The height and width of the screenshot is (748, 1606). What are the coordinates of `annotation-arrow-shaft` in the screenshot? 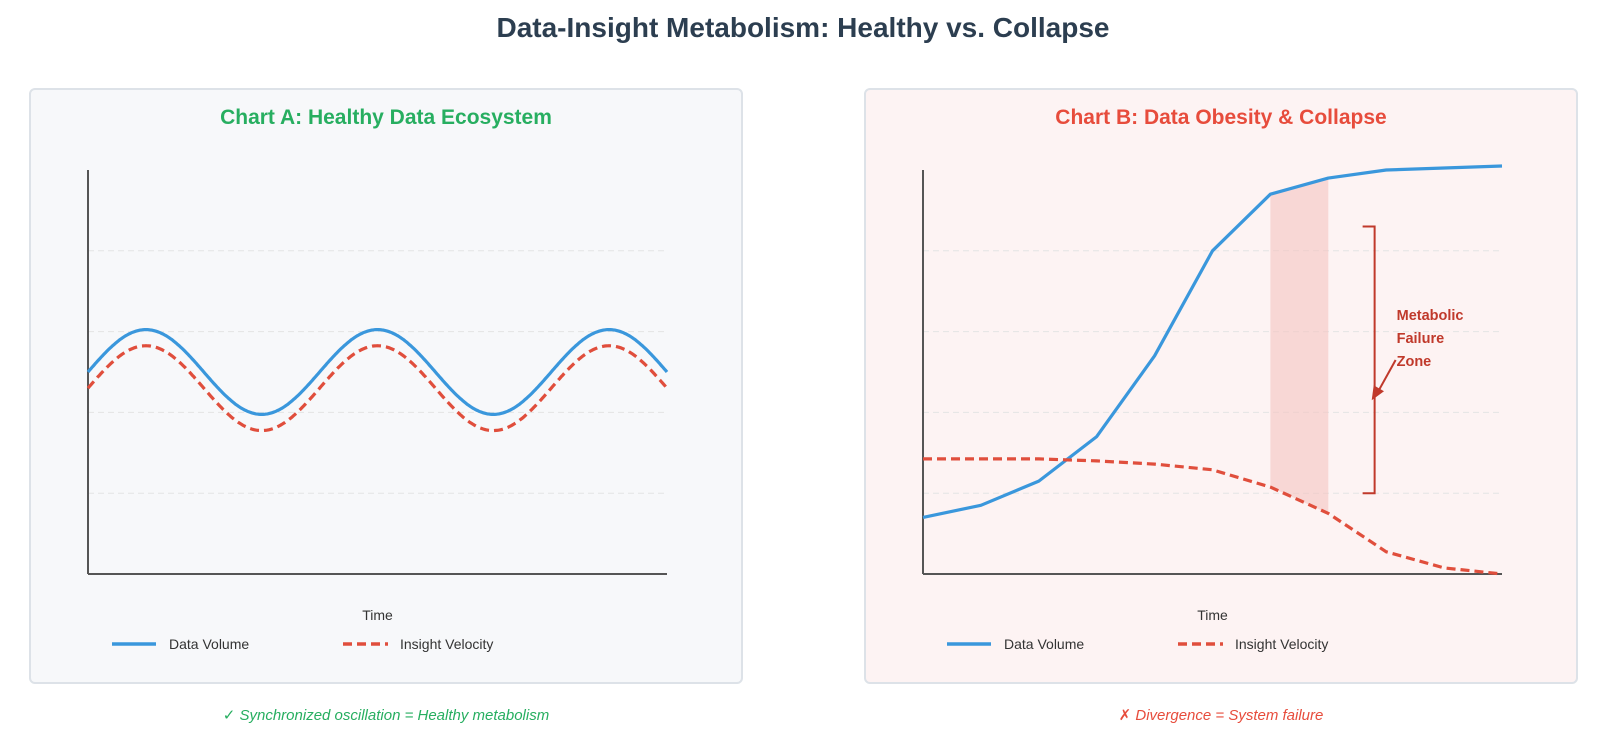 It's located at (1386, 376).